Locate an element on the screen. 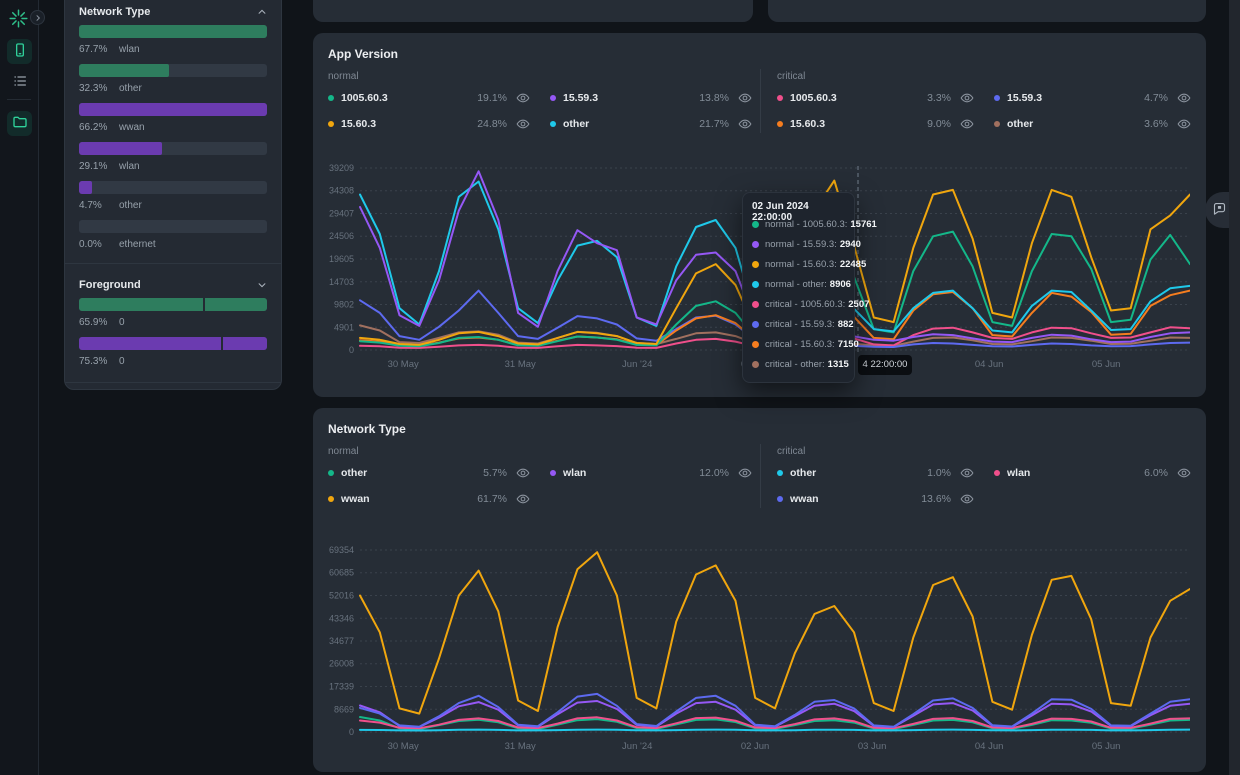  tooltip-series-label: normal - other: is located at coordinates (796, 284).